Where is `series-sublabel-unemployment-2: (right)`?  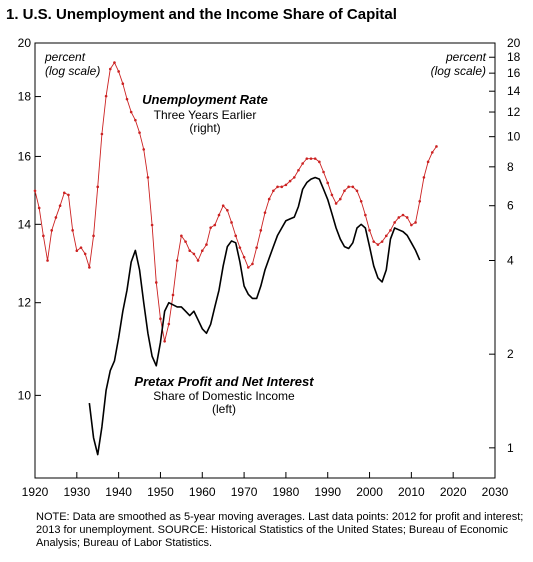
series-sublabel-unemployment-2: (right) is located at coordinates (204, 128).